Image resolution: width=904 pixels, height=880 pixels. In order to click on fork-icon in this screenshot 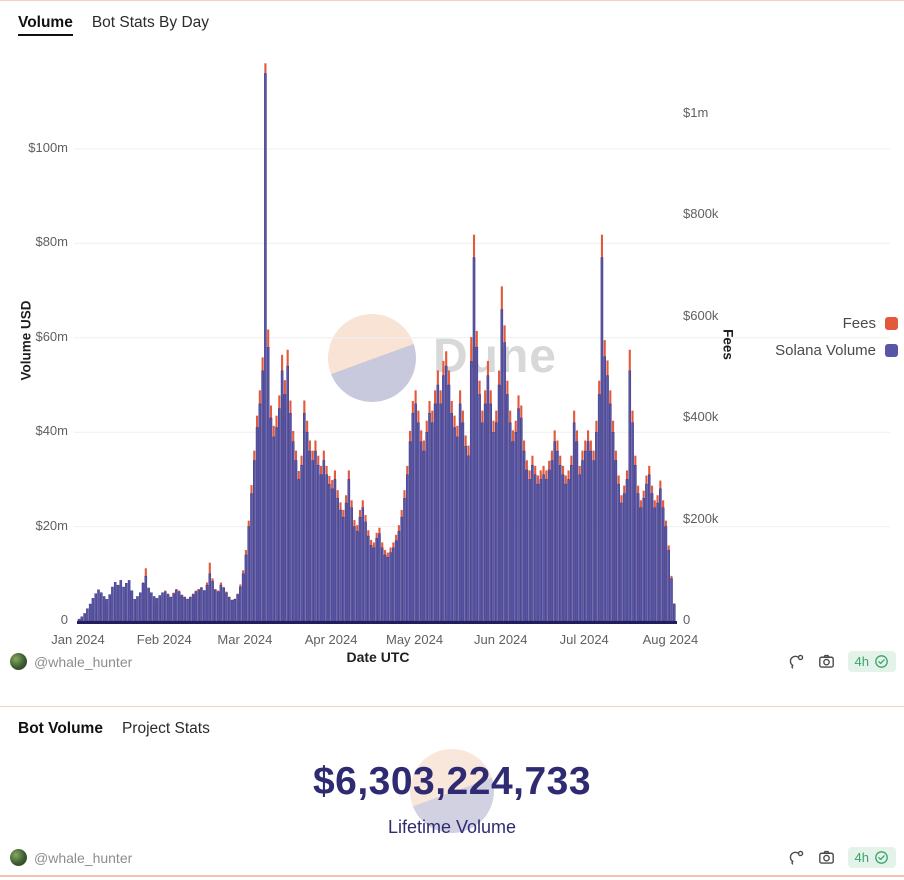, I will do `click(796, 661)`.